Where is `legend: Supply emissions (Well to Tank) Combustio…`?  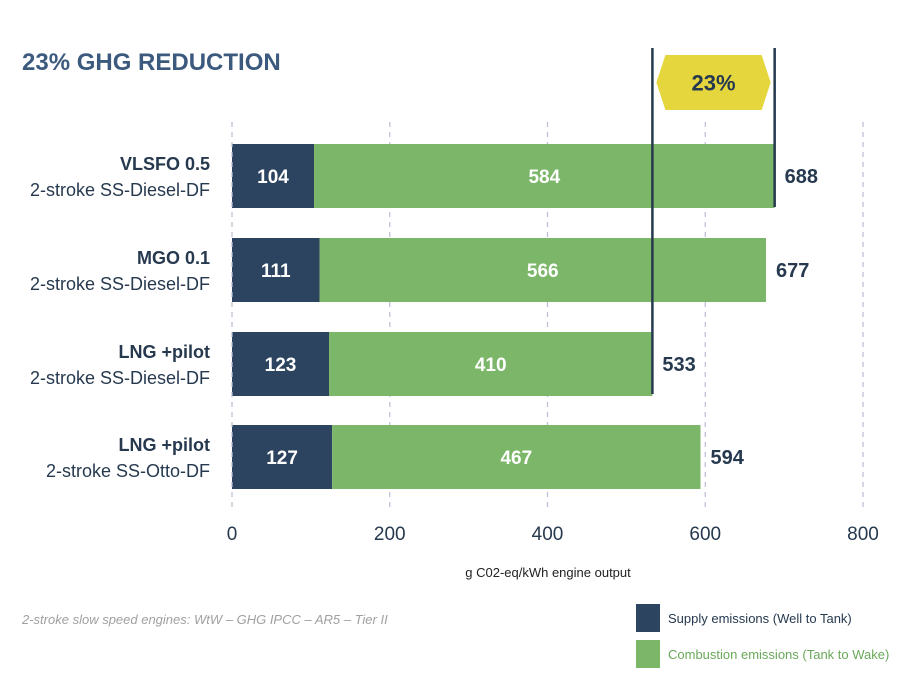
legend: Supply emissions (Well to Tank) Combustio… is located at coordinates (762, 636).